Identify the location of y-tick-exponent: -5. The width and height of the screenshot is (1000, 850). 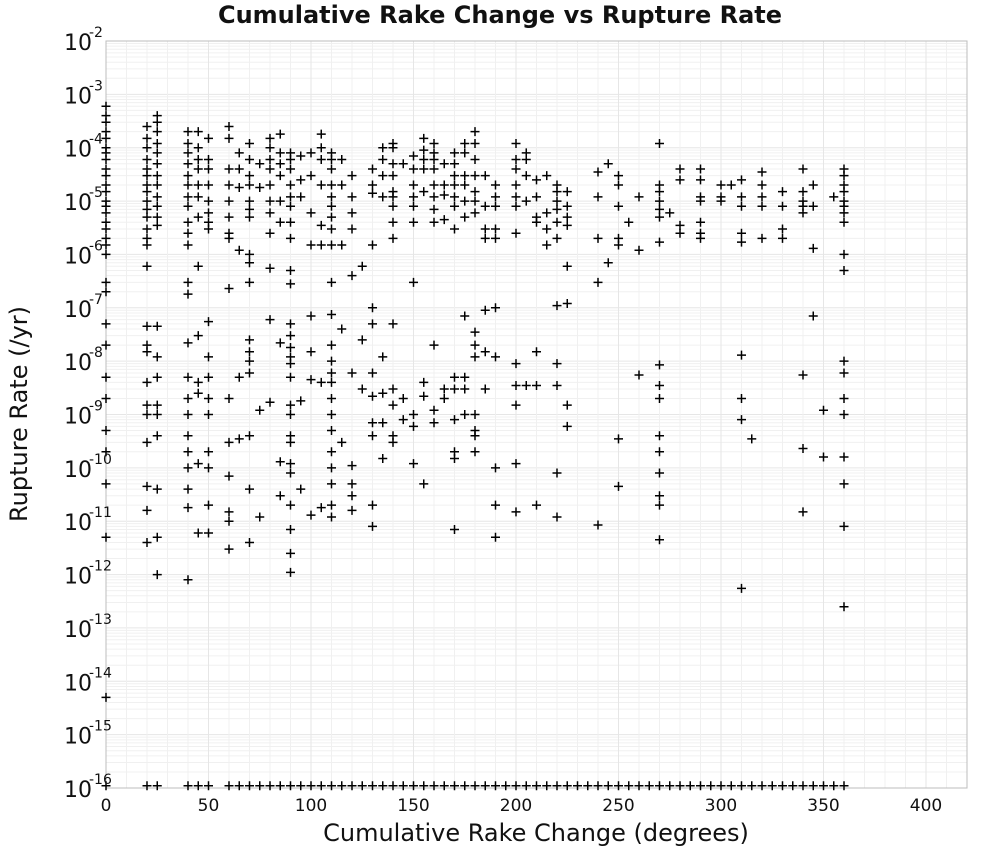
(96, 193).